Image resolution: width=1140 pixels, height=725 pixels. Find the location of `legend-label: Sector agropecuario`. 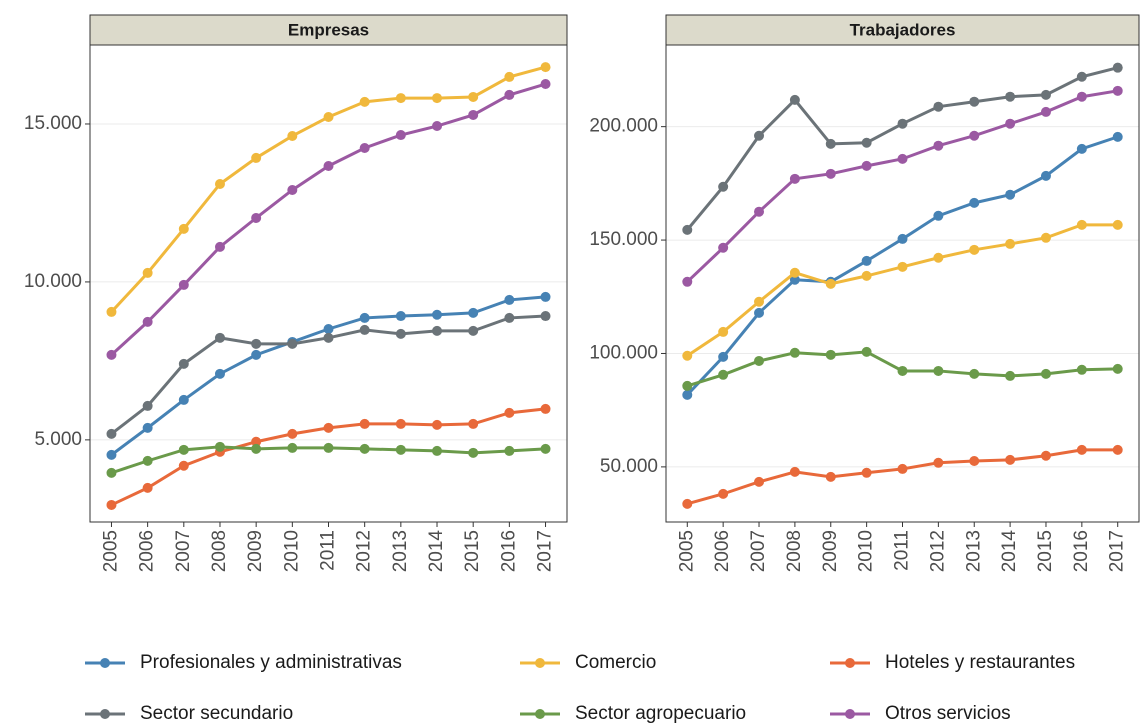

legend-label: Sector agropecuario is located at coordinates (660, 713).